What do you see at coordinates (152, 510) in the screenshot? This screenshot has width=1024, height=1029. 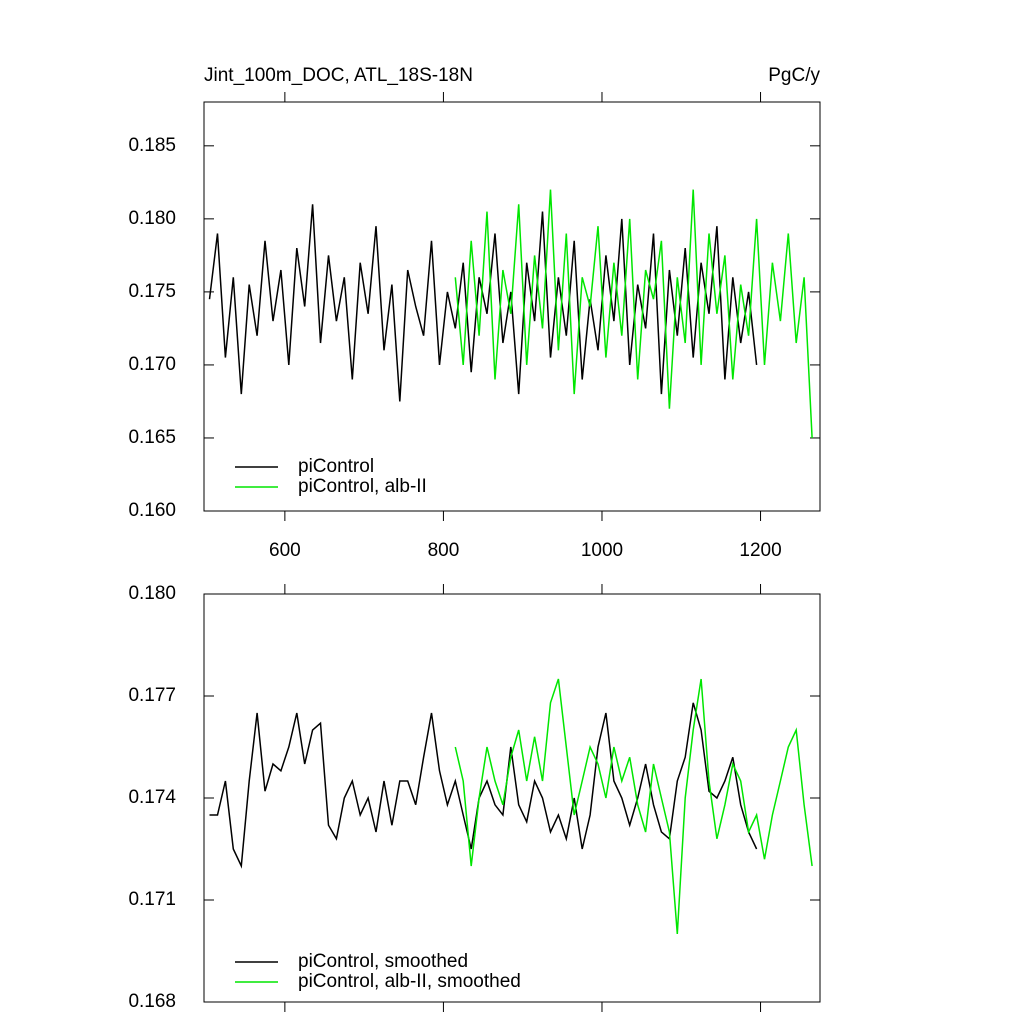 I see `y-tick-label: 0.160` at bounding box center [152, 510].